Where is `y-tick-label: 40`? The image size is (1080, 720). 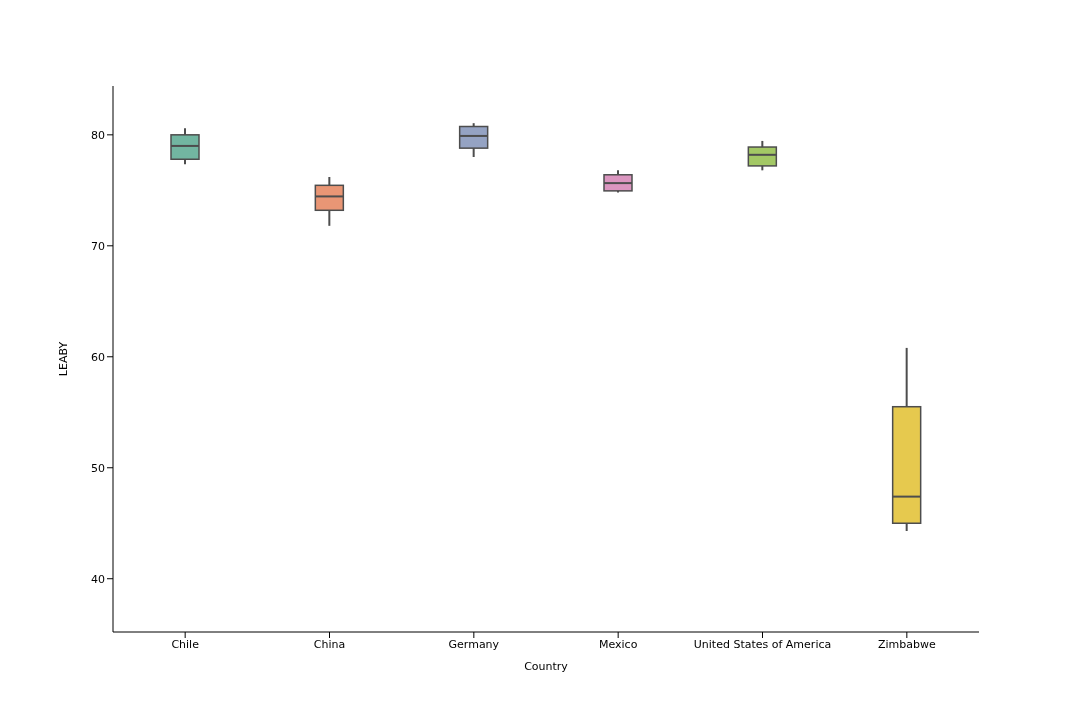 y-tick-label: 40 is located at coordinates (98, 579).